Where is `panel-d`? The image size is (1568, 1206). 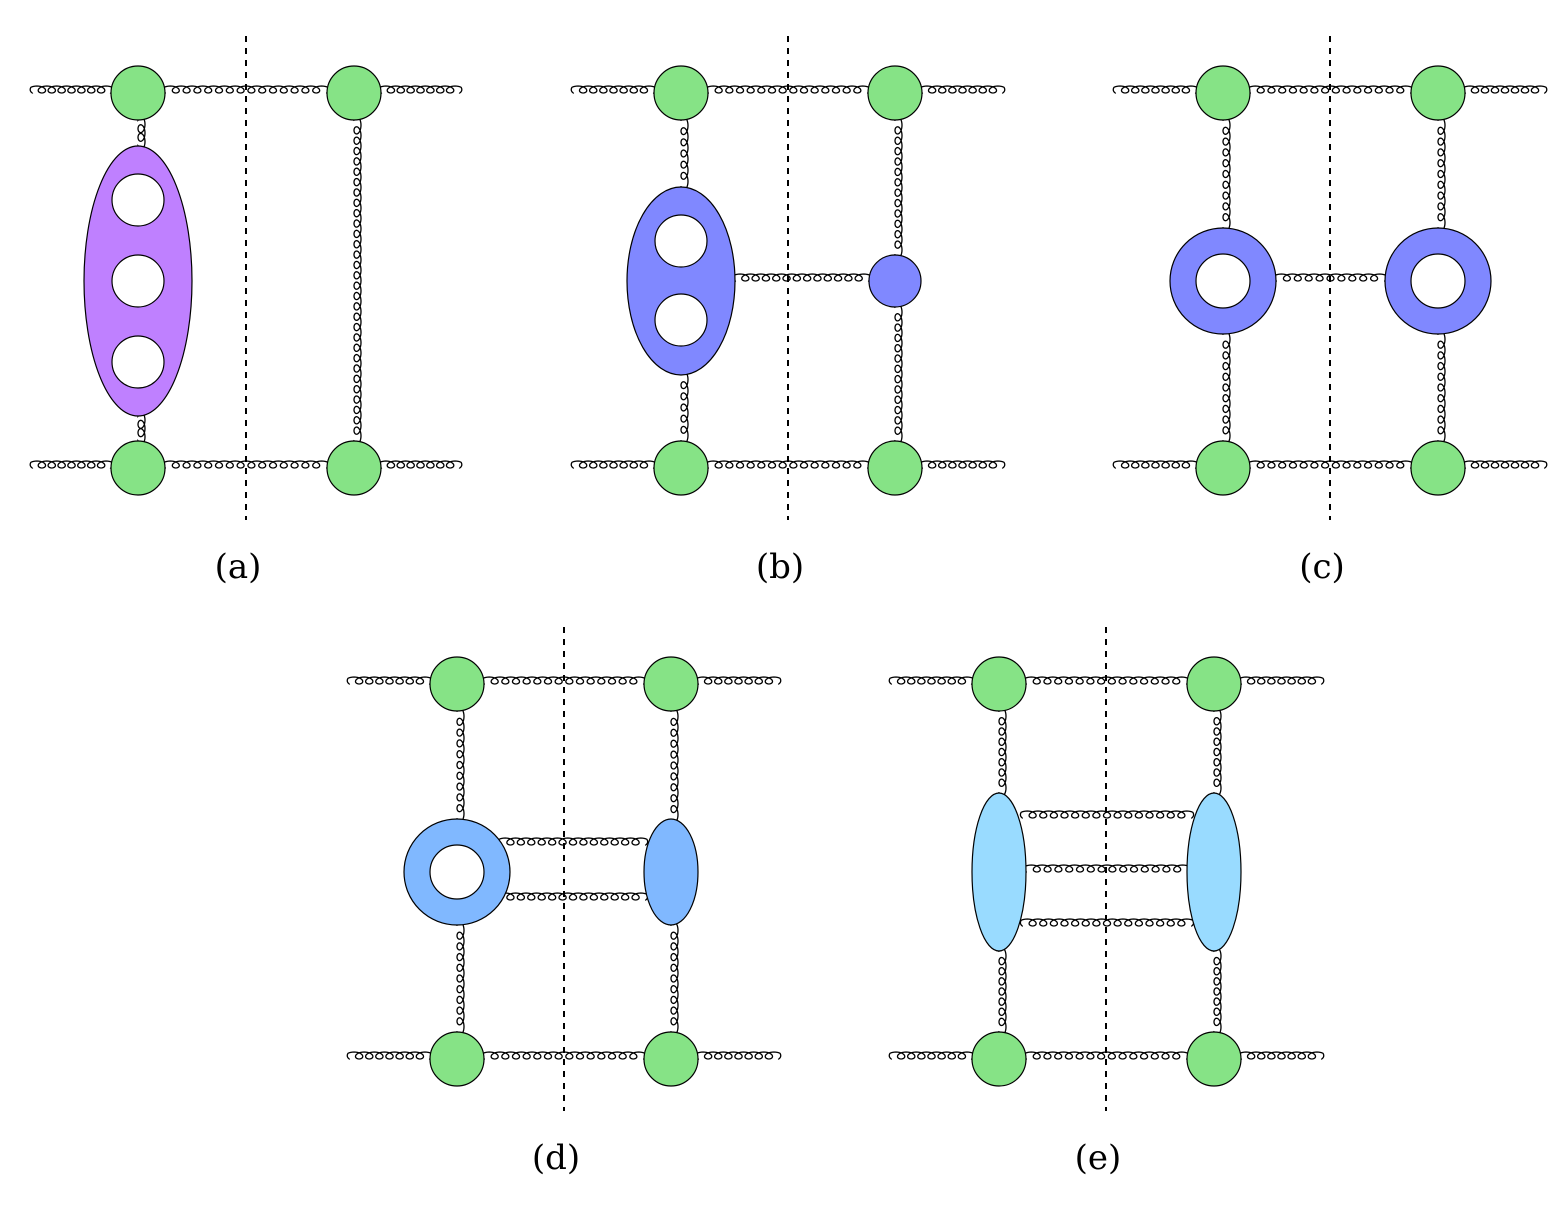 panel-d is located at coordinates (564, 869).